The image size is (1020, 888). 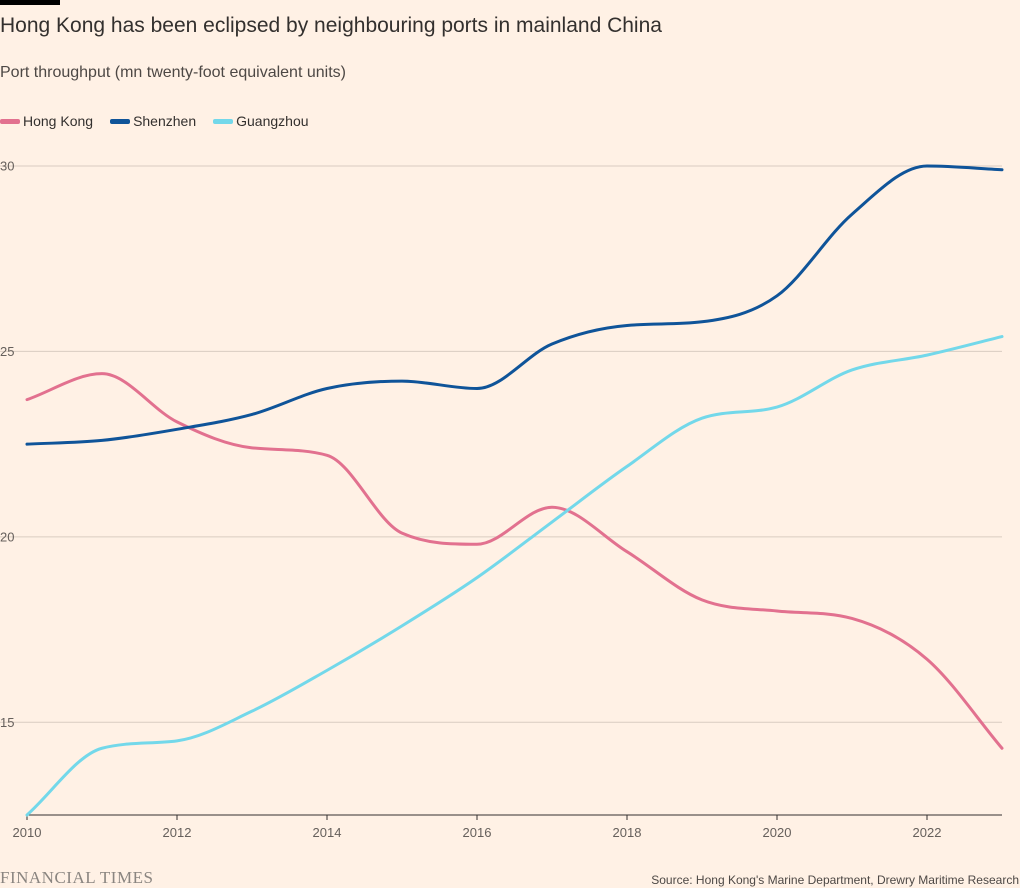 What do you see at coordinates (27, 832) in the screenshot?
I see `x-tick-label-2010: 2010` at bounding box center [27, 832].